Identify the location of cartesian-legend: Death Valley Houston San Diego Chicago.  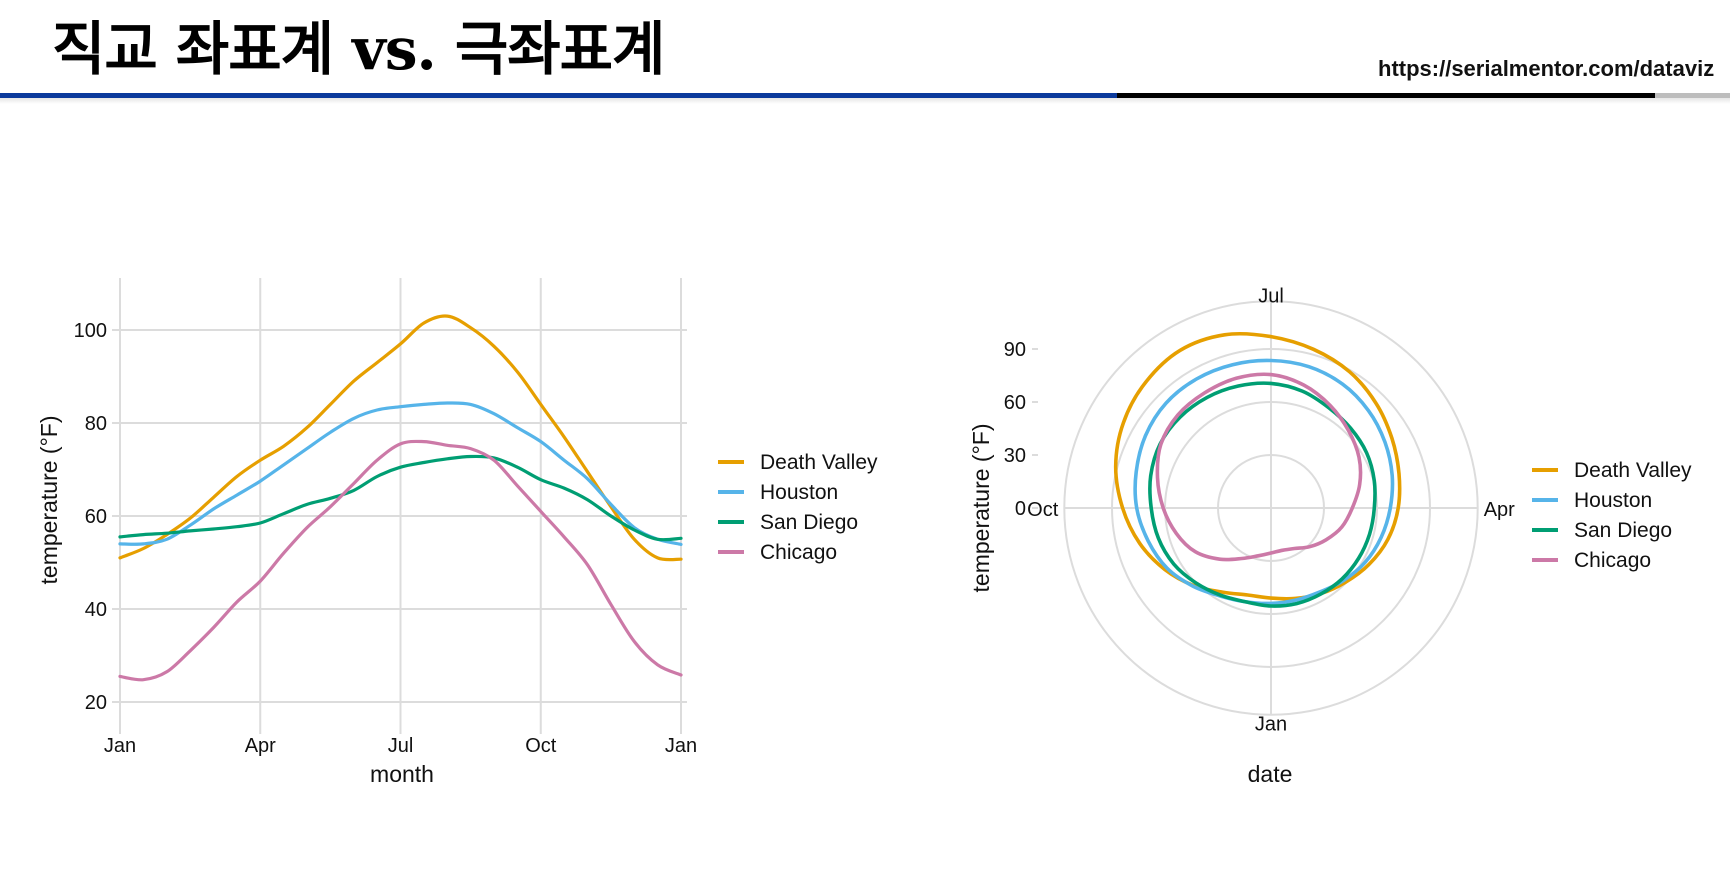
(798, 507).